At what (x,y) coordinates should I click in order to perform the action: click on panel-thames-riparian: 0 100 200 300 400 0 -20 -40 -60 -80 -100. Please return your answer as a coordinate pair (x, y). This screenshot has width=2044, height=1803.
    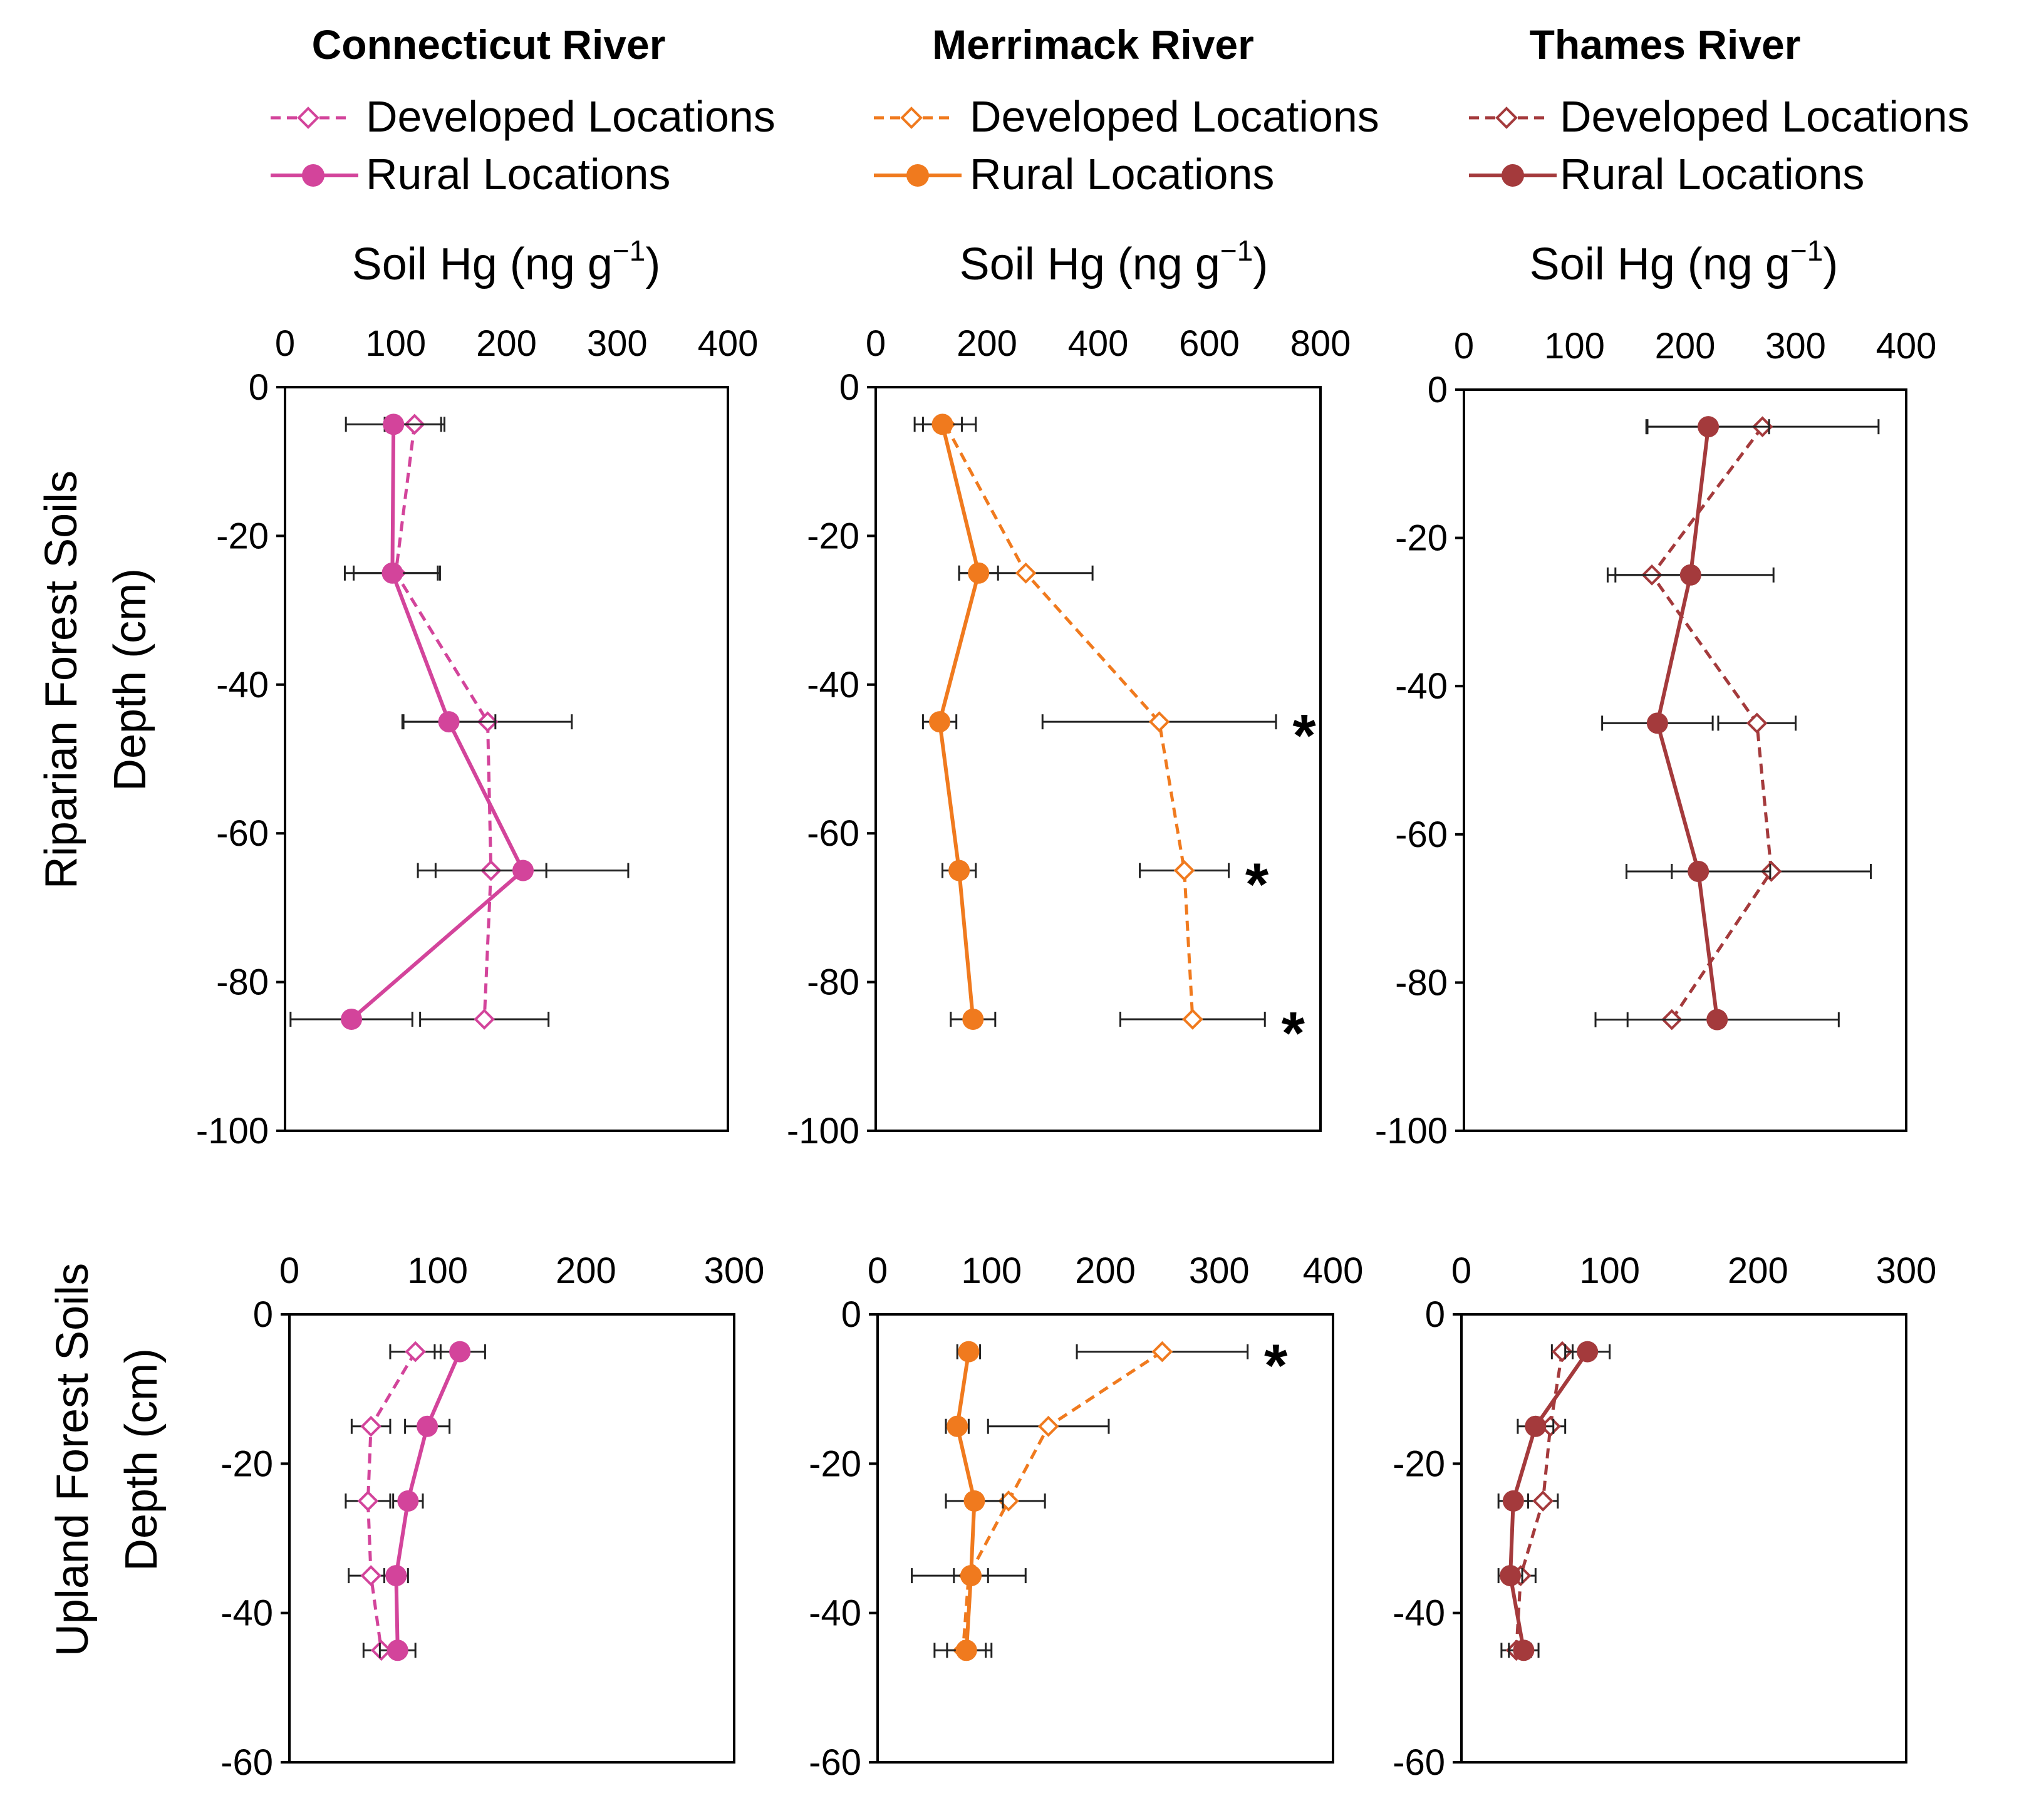
    Looking at the image, I should click on (1655, 738).